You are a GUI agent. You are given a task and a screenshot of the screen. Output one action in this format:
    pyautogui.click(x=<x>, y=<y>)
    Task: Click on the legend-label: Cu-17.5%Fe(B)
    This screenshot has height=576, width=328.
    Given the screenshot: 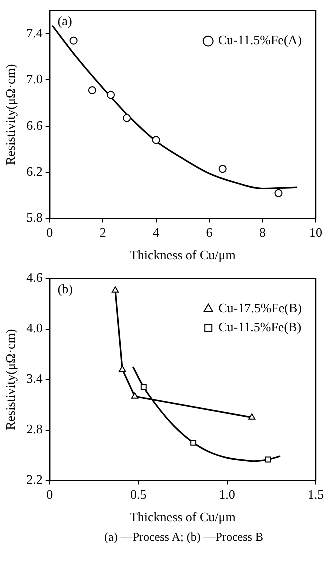 What is the action you would take?
    pyautogui.click(x=260, y=308)
    